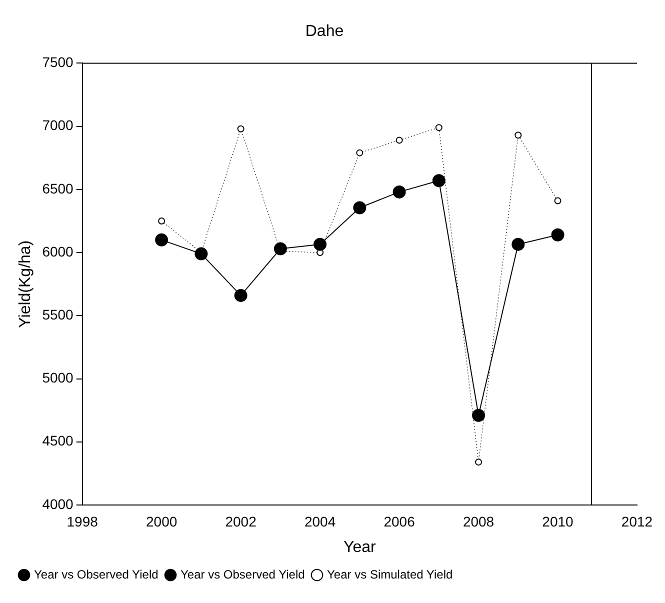  What do you see at coordinates (58, 251) in the screenshot?
I see `y-tick-label: 6000` at bounding box center [58, 251].